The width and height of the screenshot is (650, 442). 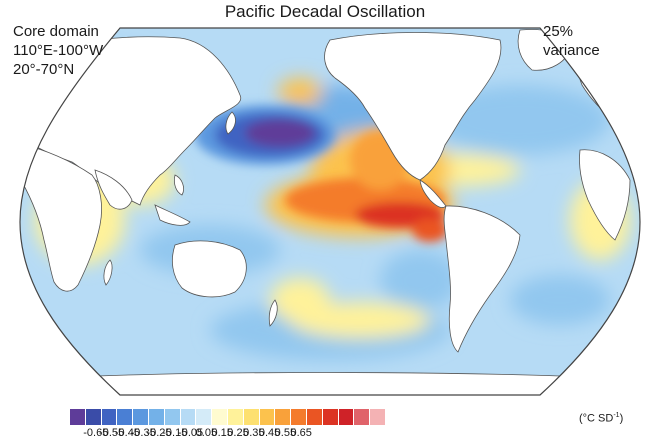 I want to click on colorbar-tick-label: -0.25, so click(x=159, y=433).